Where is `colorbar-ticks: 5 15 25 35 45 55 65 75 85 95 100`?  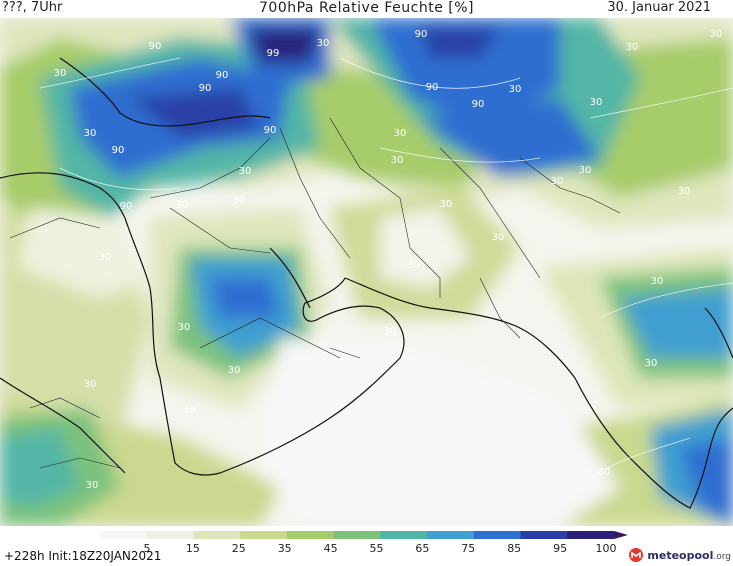
colorbar-ticks: 5 15 25 35 45 55 65 75 85 95 100 is located at coordinates (366, 550).